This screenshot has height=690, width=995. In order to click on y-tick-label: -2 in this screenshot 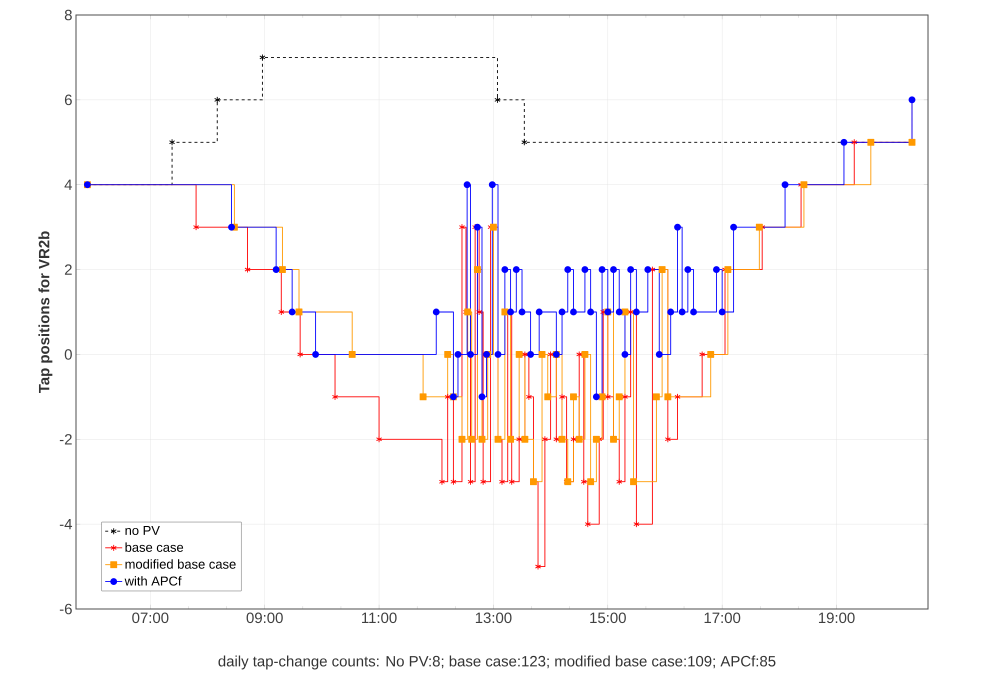, I will do `click(66, 439)`.